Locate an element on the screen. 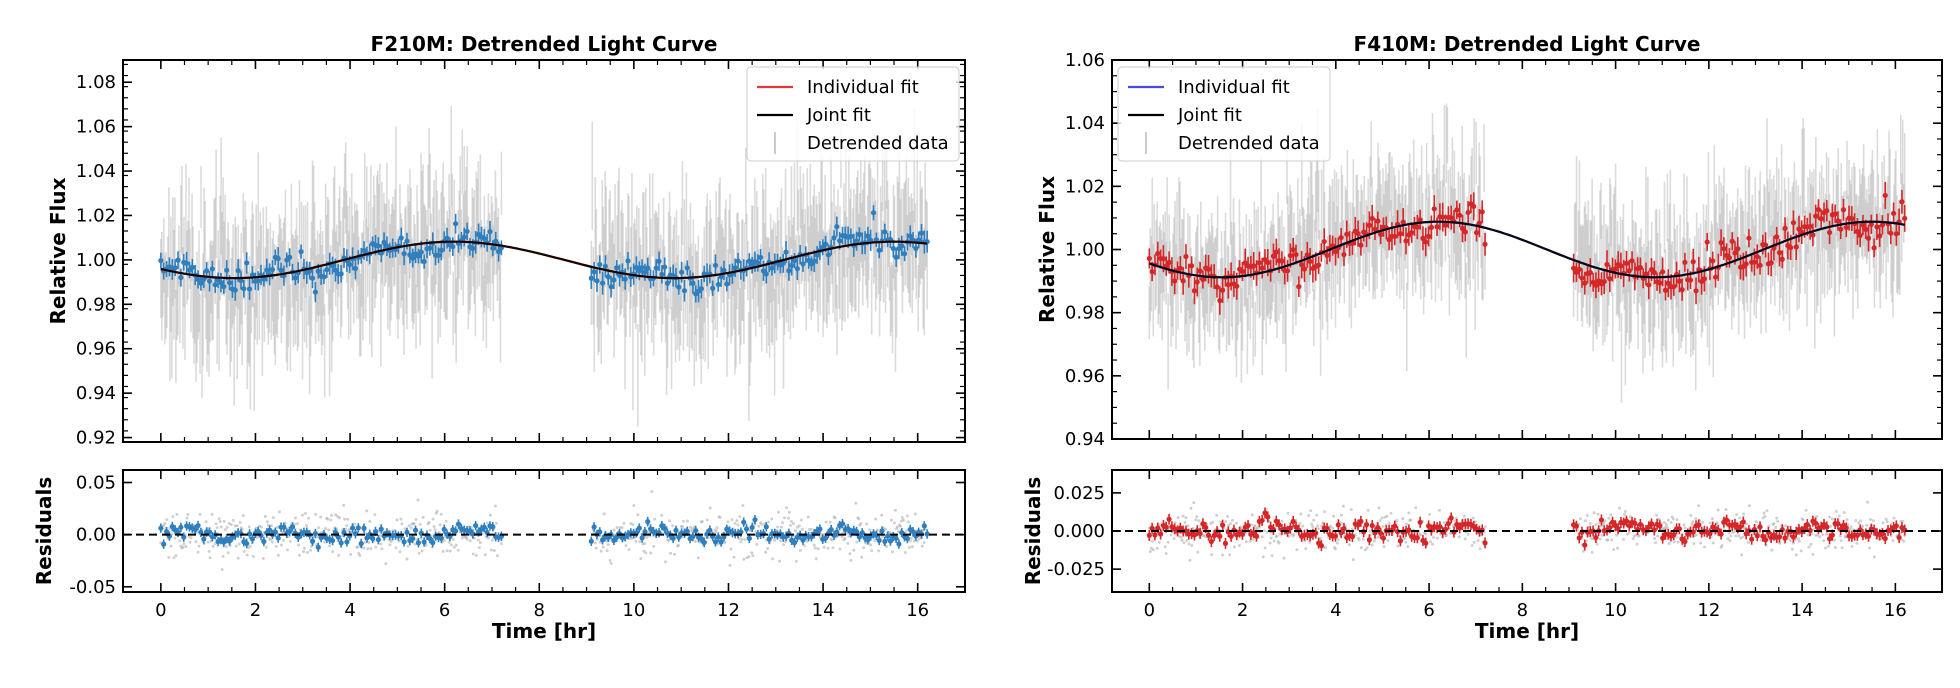 The image size is (1960, 688). legend-label: Joint fit is located at coordinates (838, 115).